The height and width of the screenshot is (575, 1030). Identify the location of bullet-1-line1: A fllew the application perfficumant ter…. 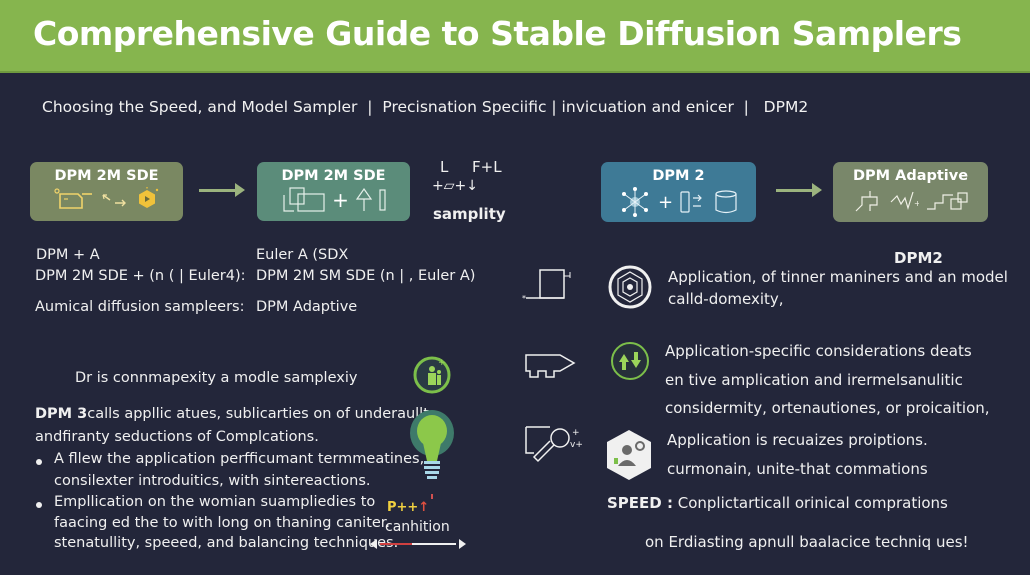
(239, 459).